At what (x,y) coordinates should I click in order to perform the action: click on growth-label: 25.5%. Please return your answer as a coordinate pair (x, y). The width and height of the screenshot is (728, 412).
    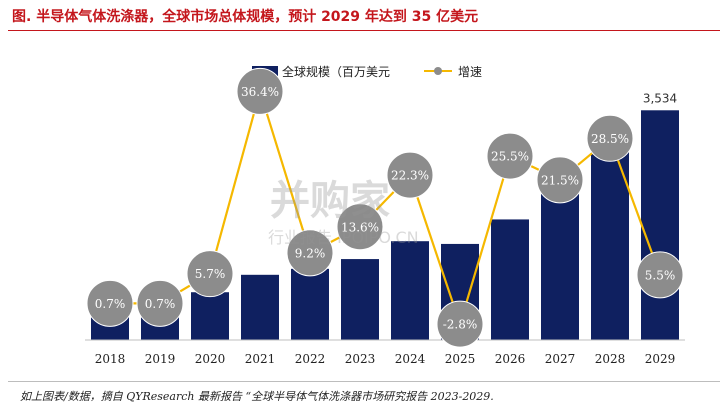
    Looking at the image, I should click on (510, 157).